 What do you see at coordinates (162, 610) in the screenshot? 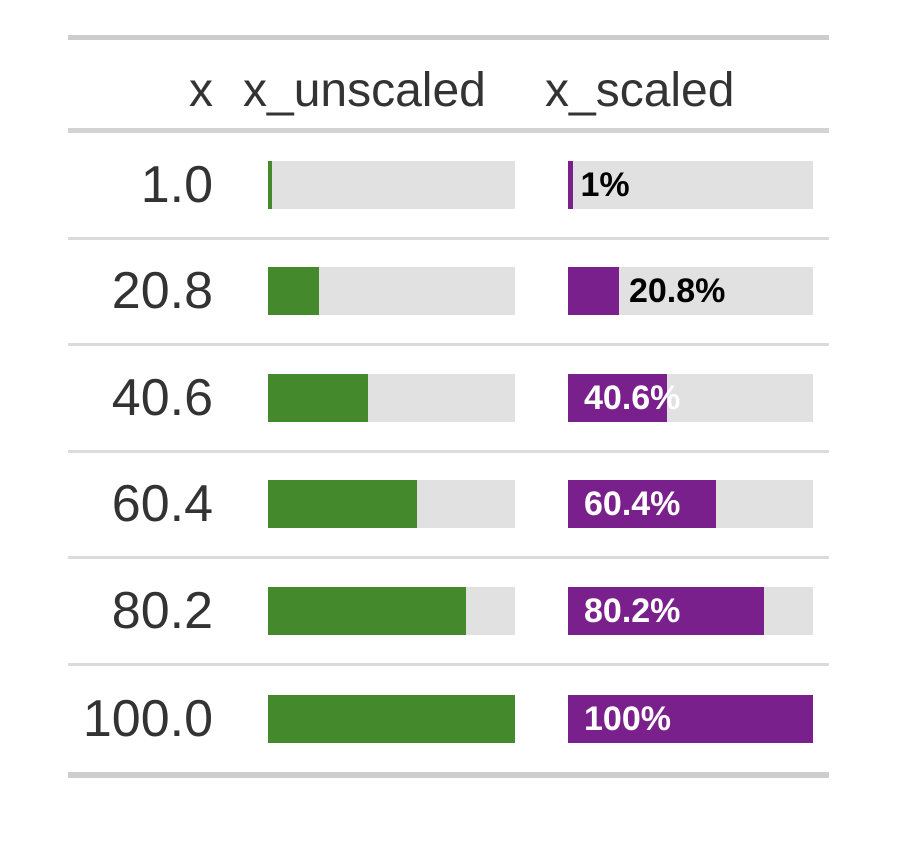
I see `x-value: 80.2` at bounding box center [162, 610].